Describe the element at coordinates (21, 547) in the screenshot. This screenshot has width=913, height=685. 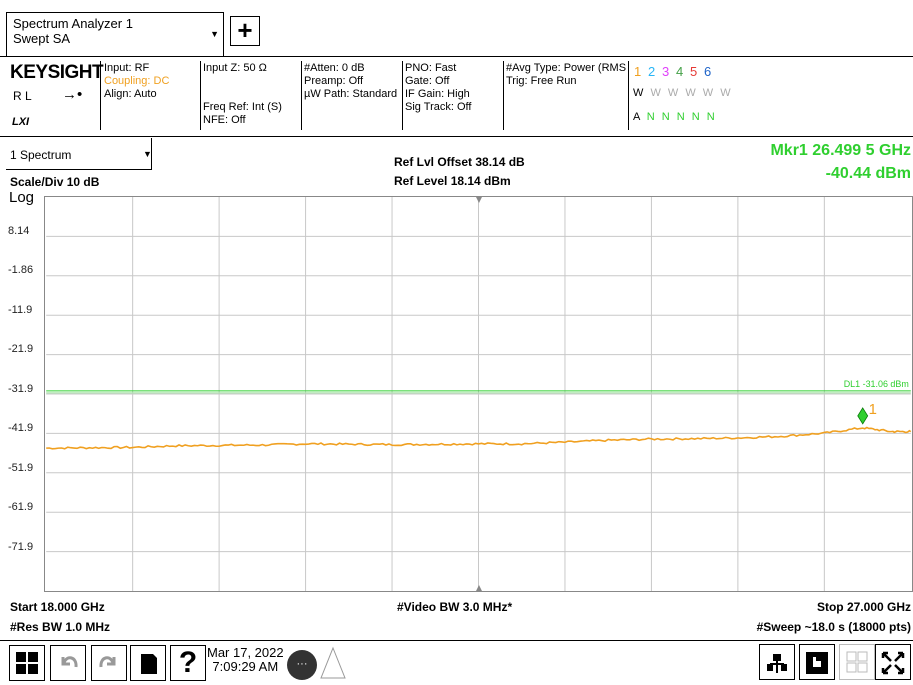
I see `y-tick-label: -71.9` at that location.